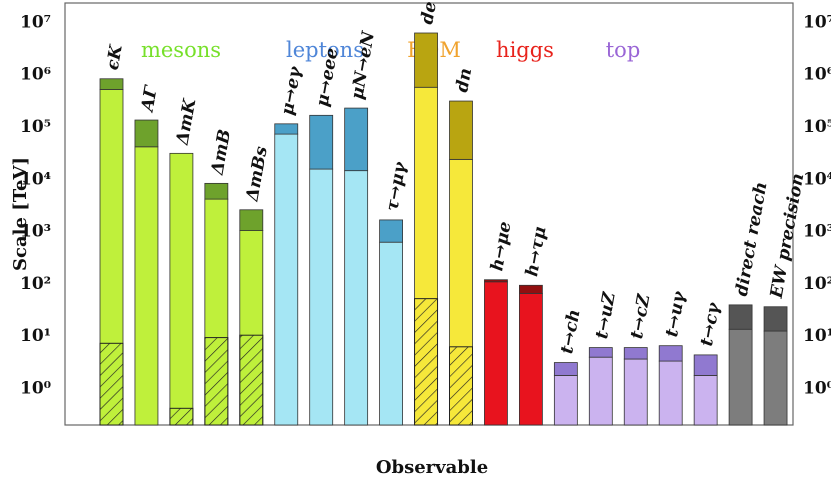 The width and height of the screenshot is (831, 480). Describe the element at coordinates (429, 13) in the screenshot. I see `category-label-de-9: de` at that location.